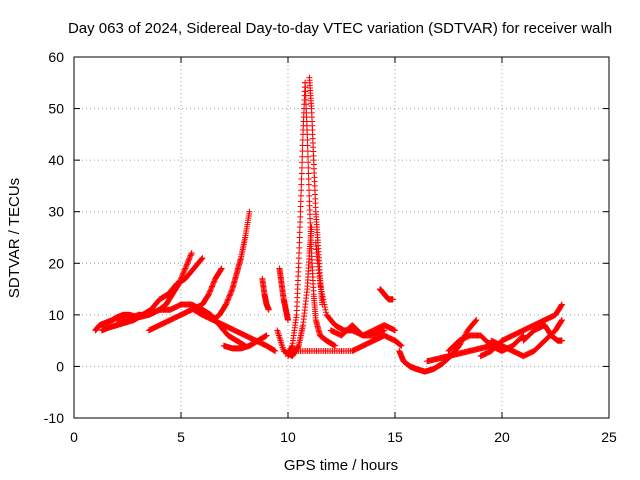  I want to click on y-tick-label: 60, so click(56, 57).